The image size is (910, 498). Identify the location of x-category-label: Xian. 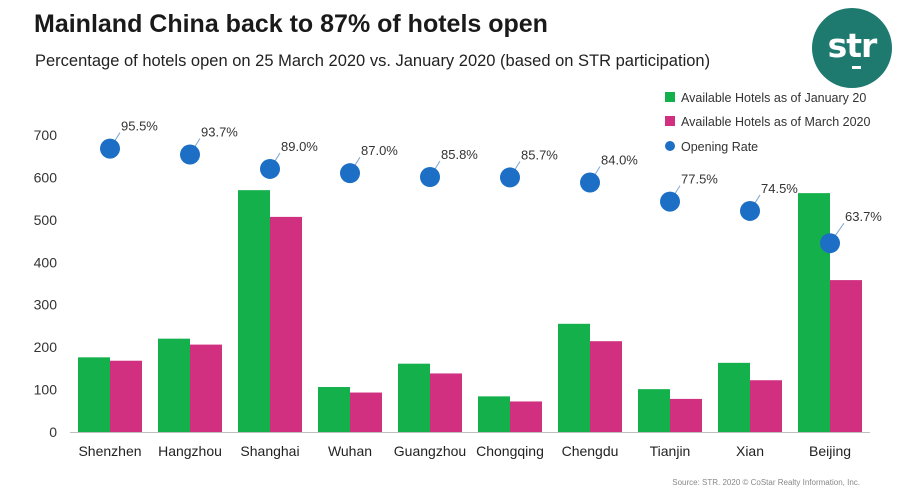
(750, 451).